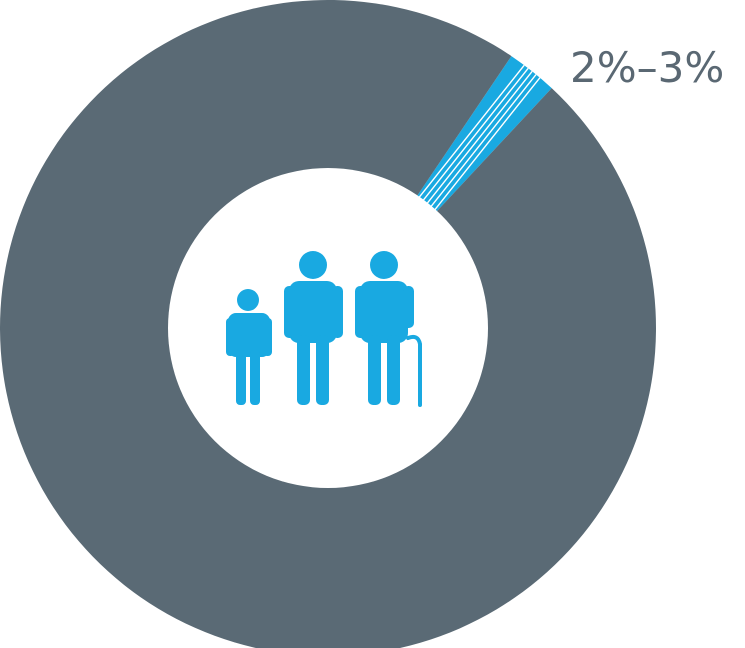 This screenshot has width=745, height=648. Describe the element at coordinates (647, 67) in the screenshot. I see `slice-label-highlight: 2%–3%` at that location.